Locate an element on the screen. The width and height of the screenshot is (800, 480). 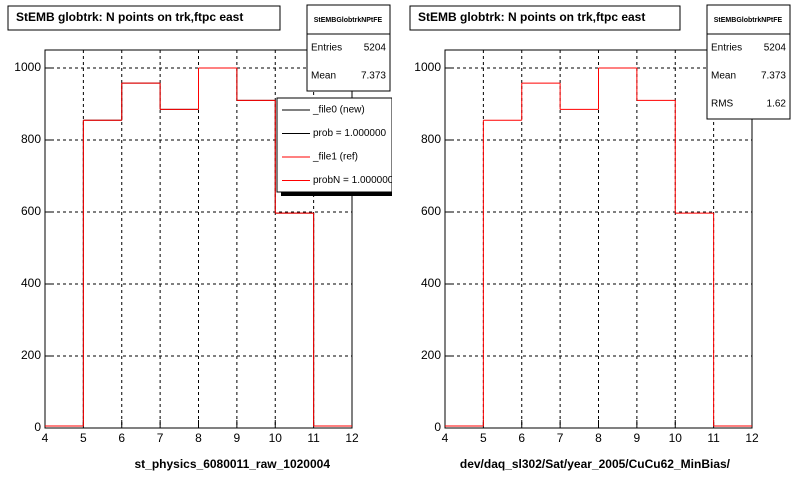
stats-value: 1.62 is located at coordinates (777, 104).